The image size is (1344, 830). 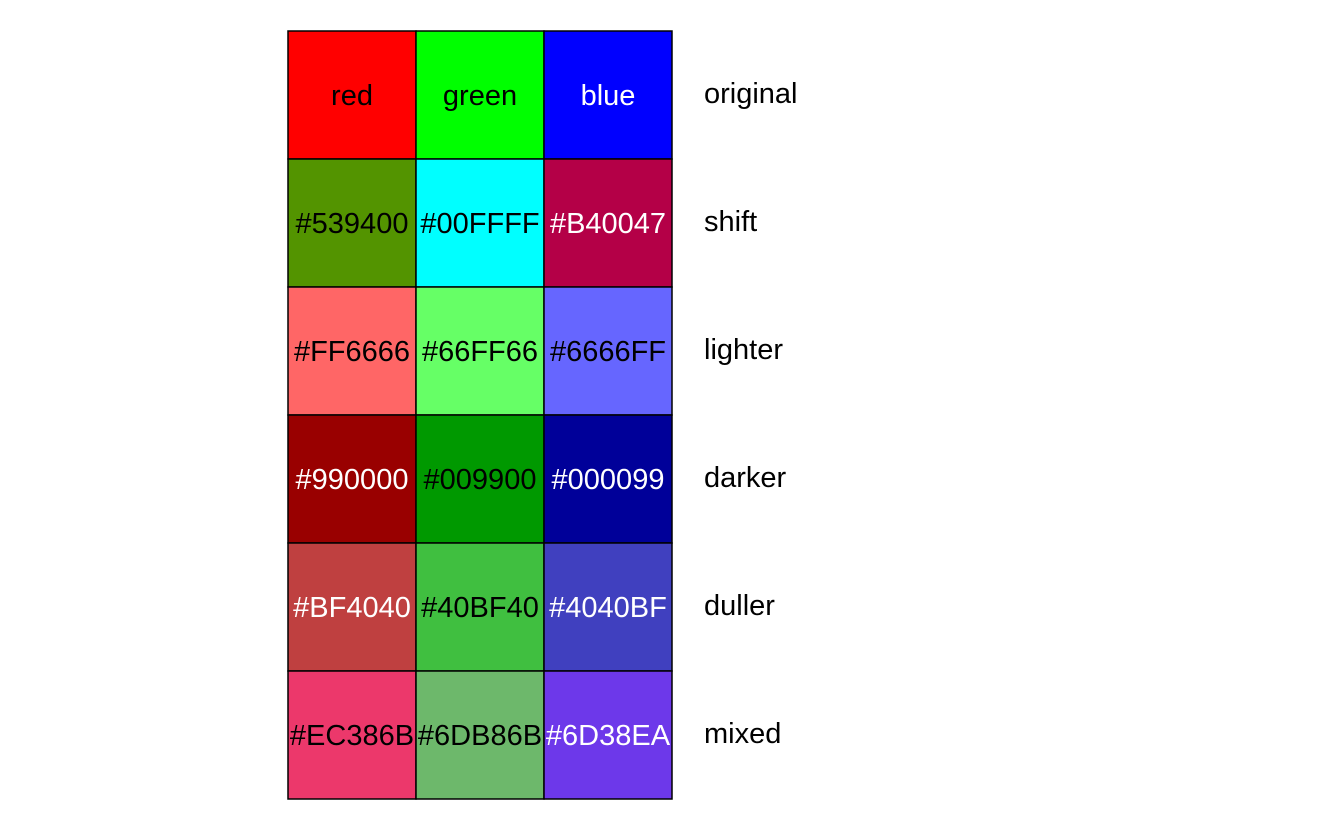 I want to click on swatch-label: blue, so click(x=608, y=96).